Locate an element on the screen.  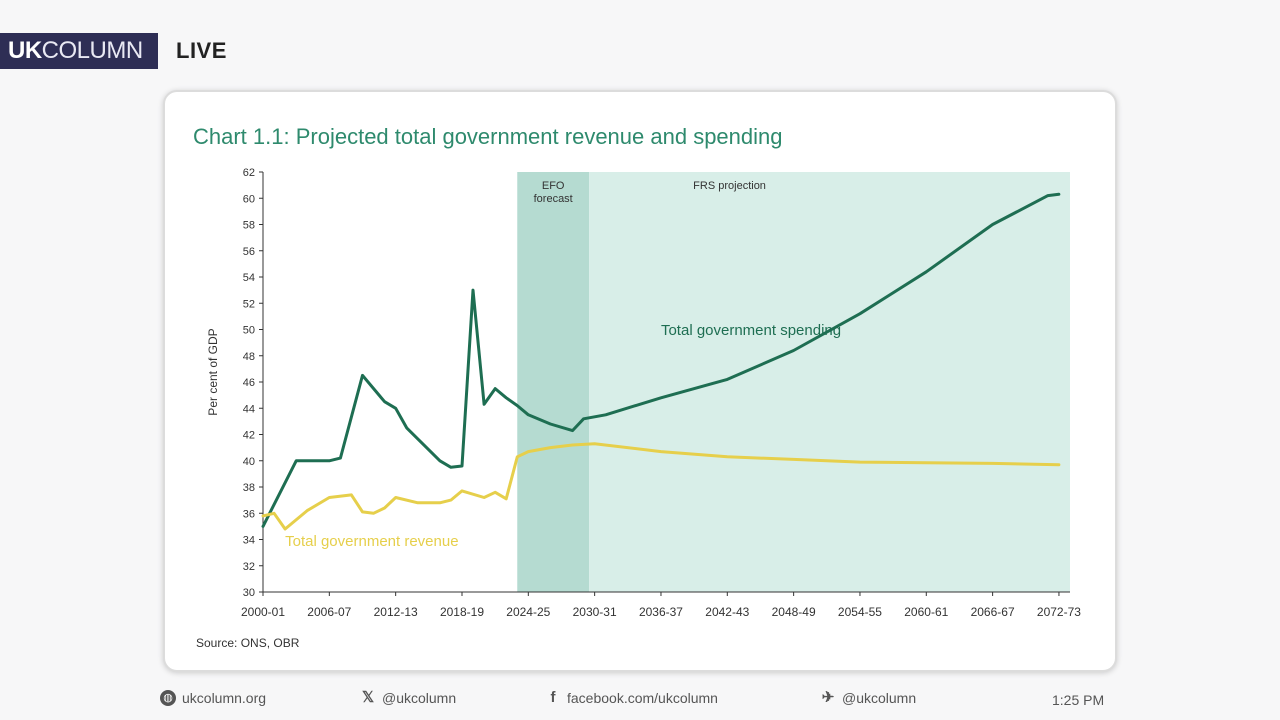
globe-icon: ◍ is located at coordinates (168, 698).